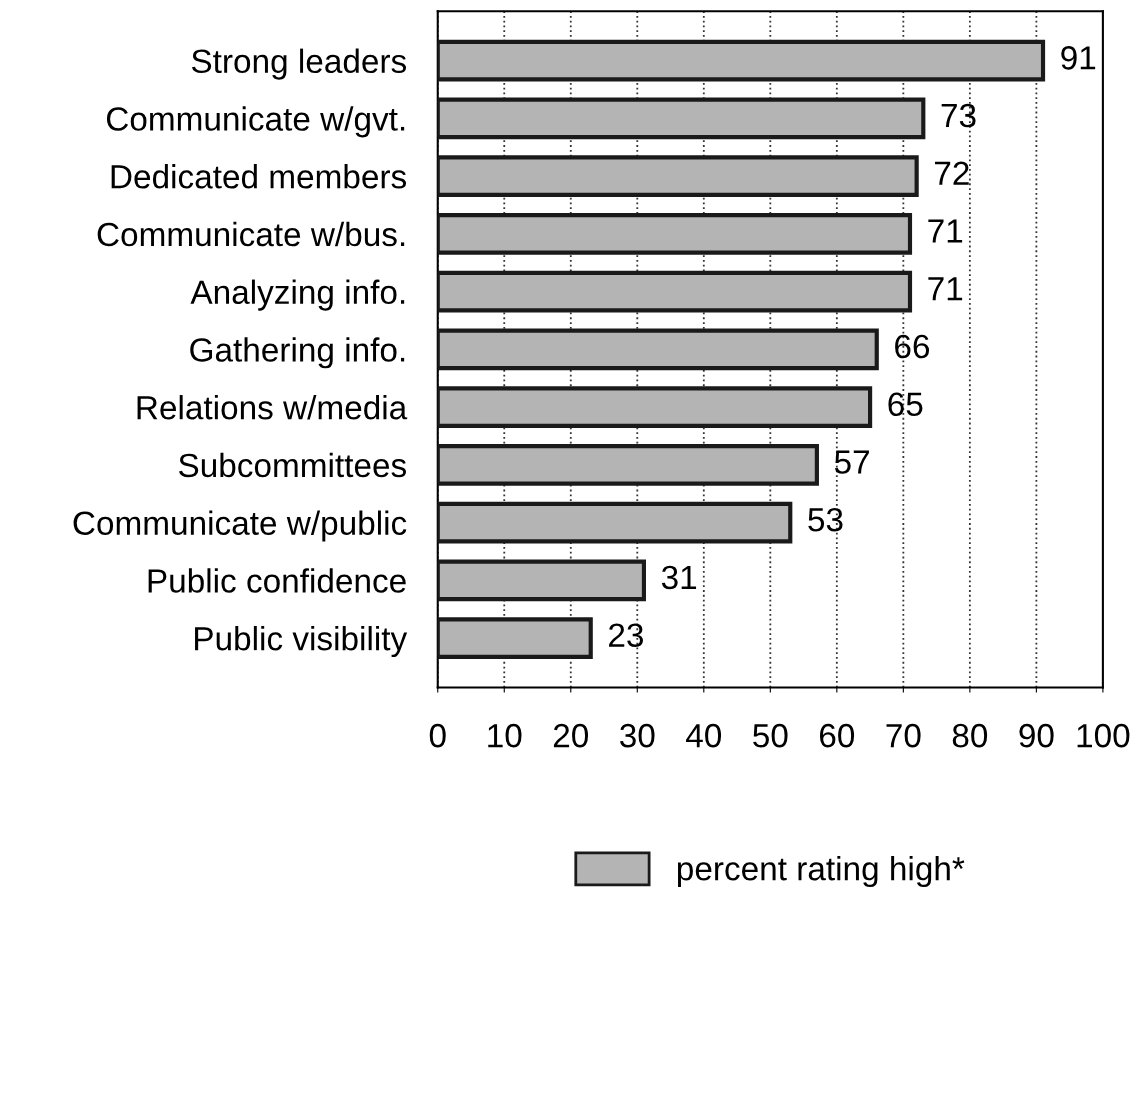 The height and width of the screenshot is (1118, 1137). What do you see at coordinates (251, 234) in the screenshot?
I see `y-tick-label: Communicate w/bus.` at bounding box center [251, 234].